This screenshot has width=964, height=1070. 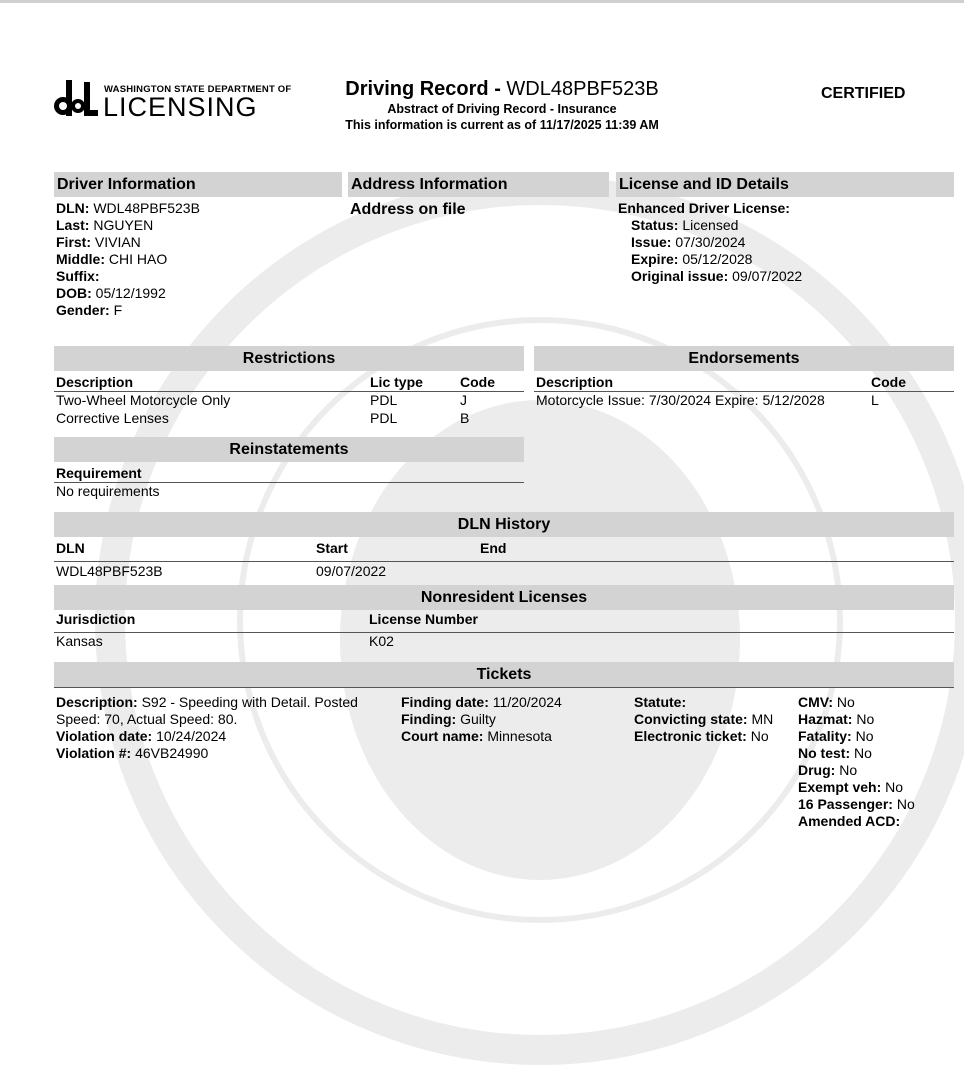 What do you see at coordinates (384, 400) in the screenshot?
I see `cell: PDL` at bounding box center [384, 400].